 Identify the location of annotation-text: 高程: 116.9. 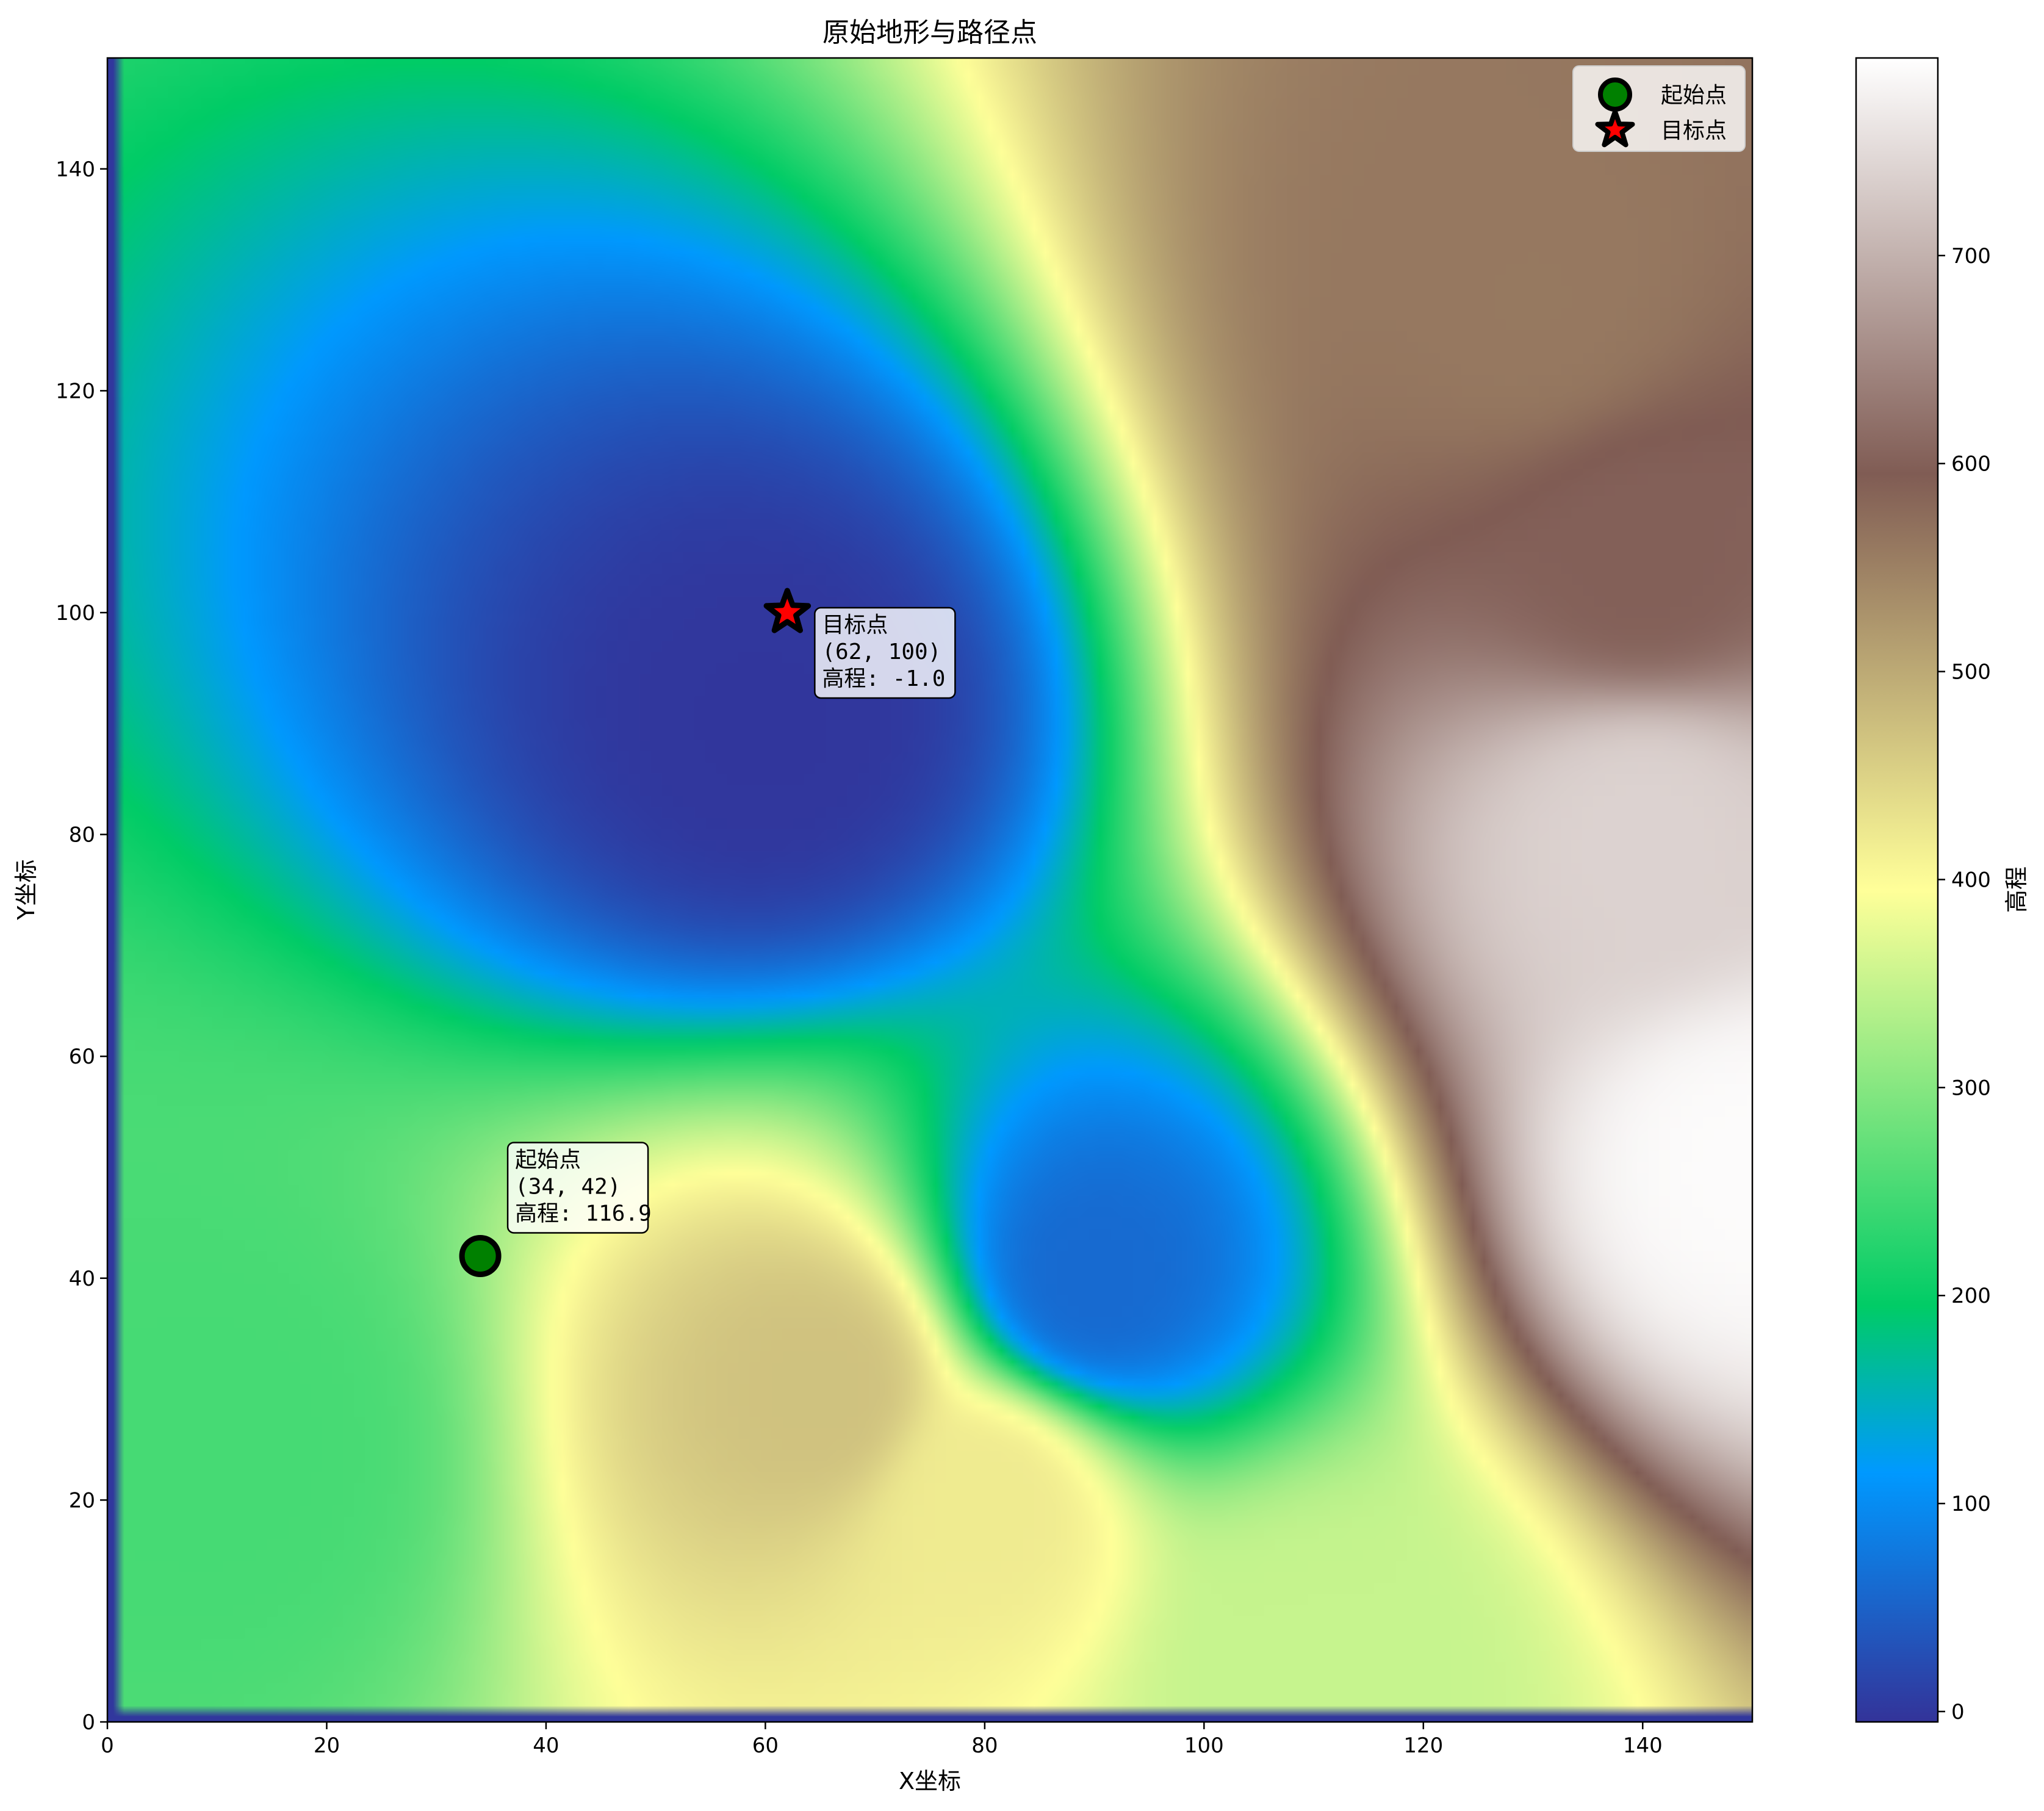
(584, 1213).